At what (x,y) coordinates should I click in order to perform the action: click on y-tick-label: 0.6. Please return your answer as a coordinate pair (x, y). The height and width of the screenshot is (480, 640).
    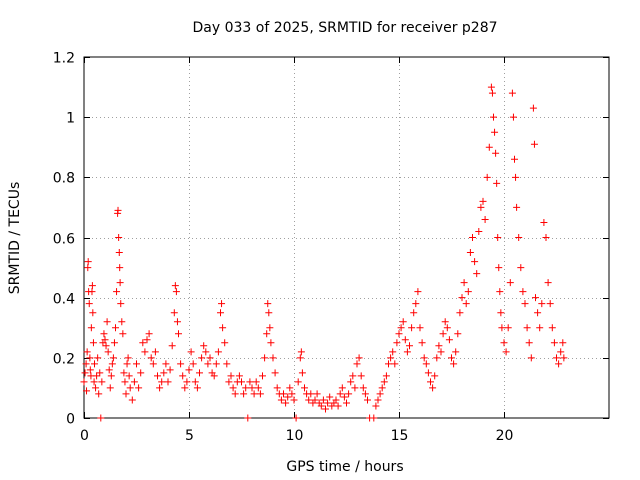
    Looking at the image, I should click on (64, 240).